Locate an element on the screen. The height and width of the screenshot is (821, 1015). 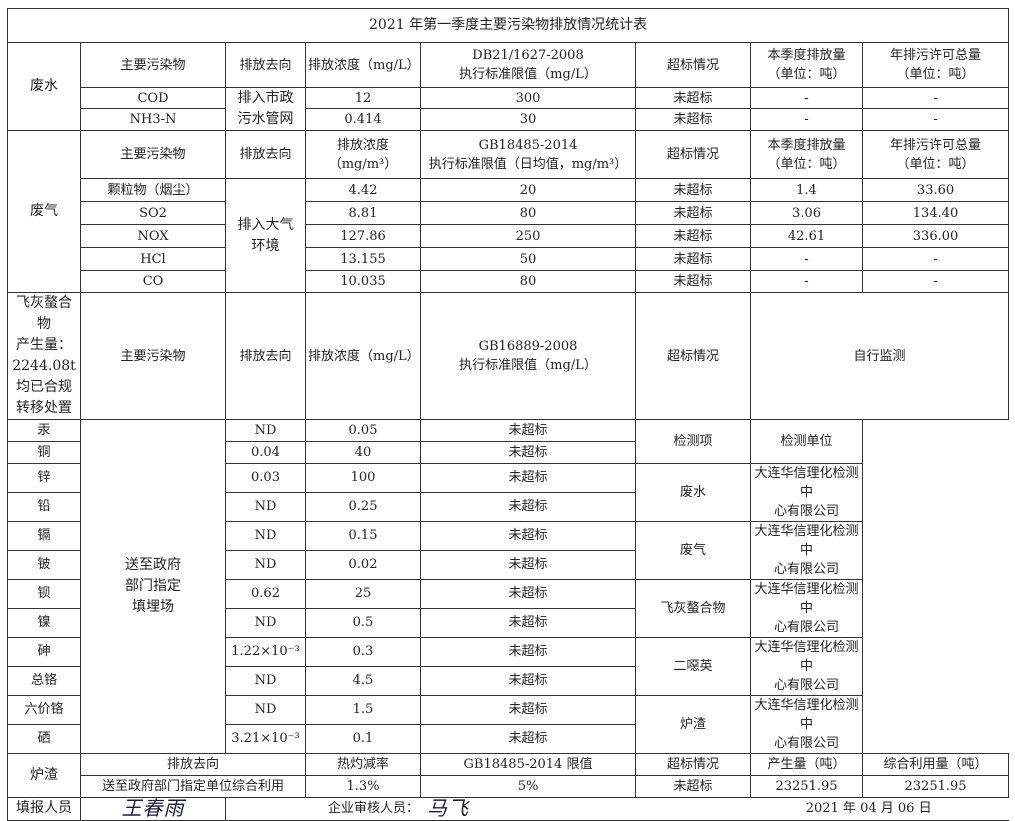
concentration: 10.035 is located at coordinates (363, 281).